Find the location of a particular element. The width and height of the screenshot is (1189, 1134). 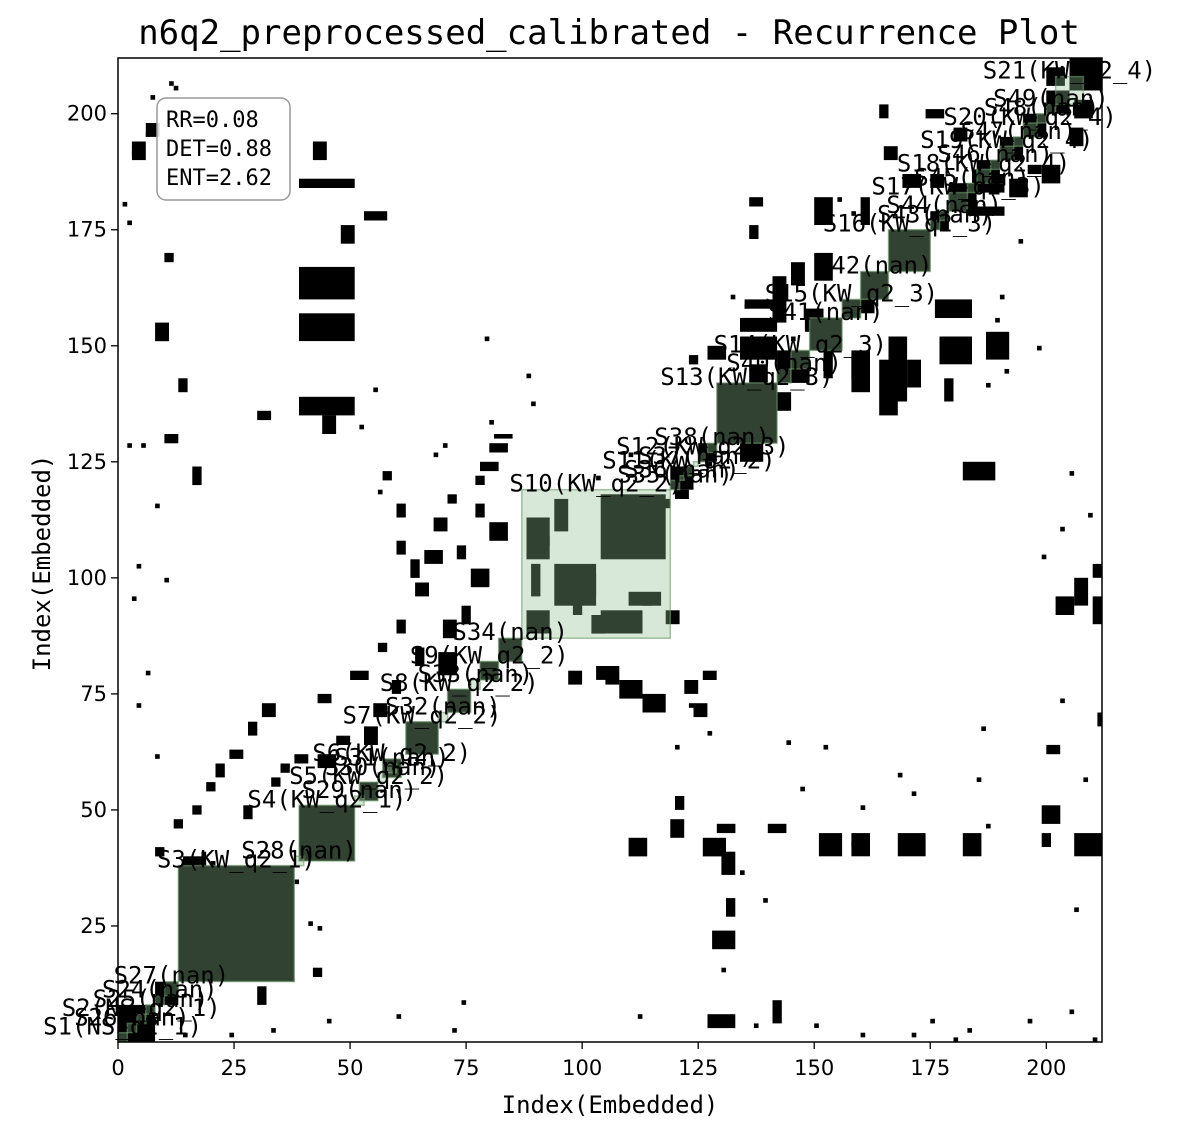

segment-label-32: S15(KW_q2_3) is located at coordinates (851, 293).